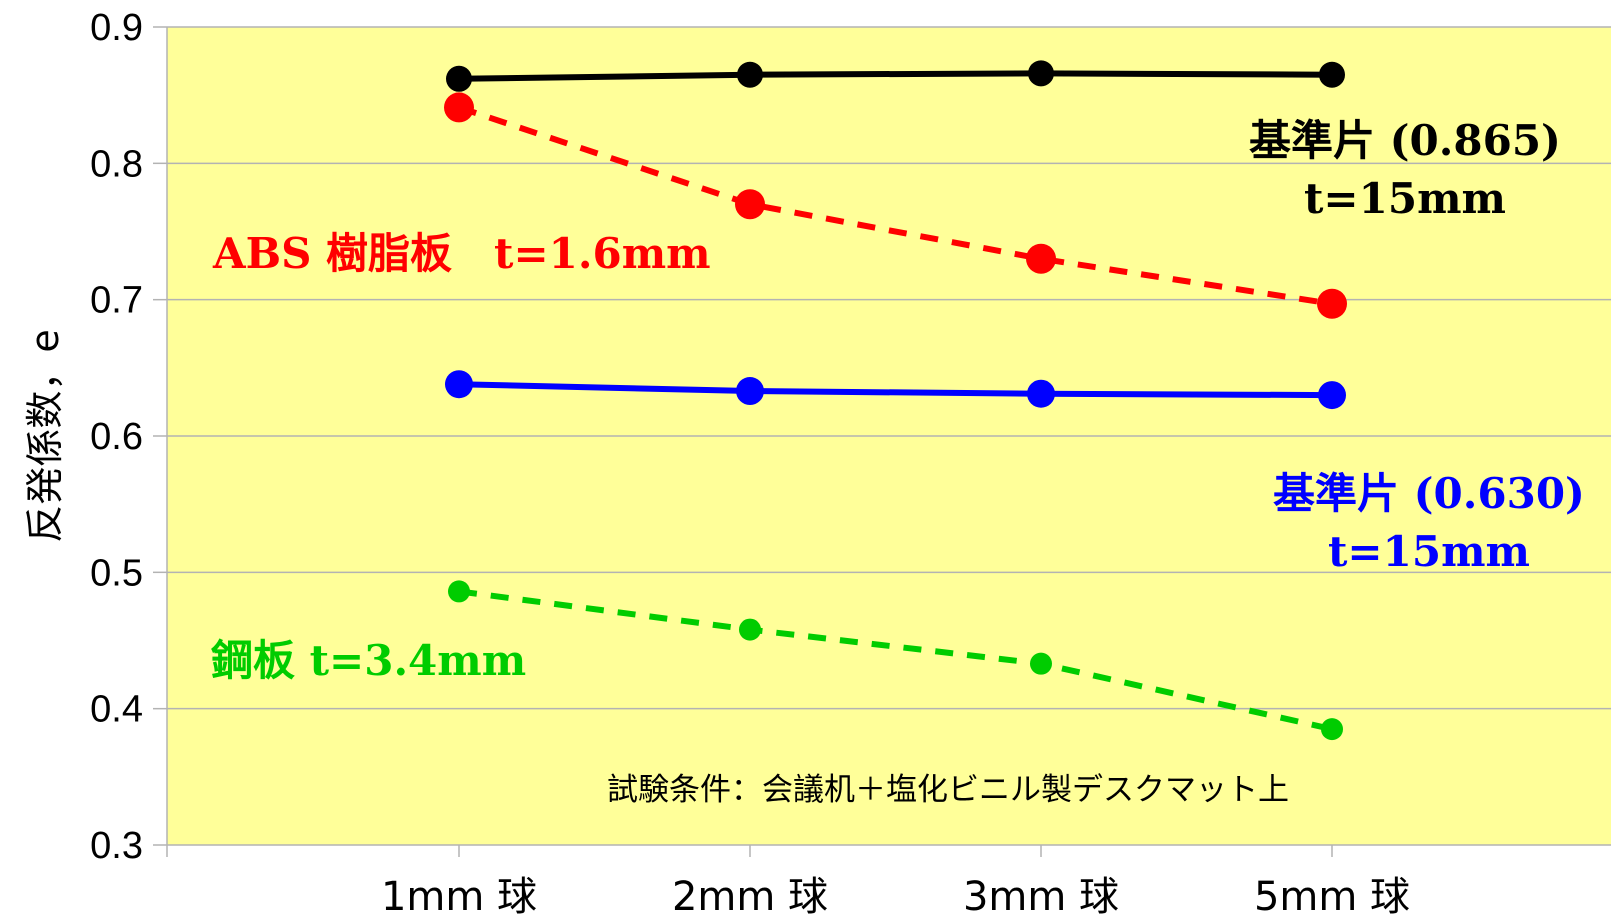 The width and height of the screenshot is (1611, 919). What do you see at coordinates (1041, 896) in the screenshot?
I see `x-tick-label: 3mm 球` at bounding box center [1041, 896].